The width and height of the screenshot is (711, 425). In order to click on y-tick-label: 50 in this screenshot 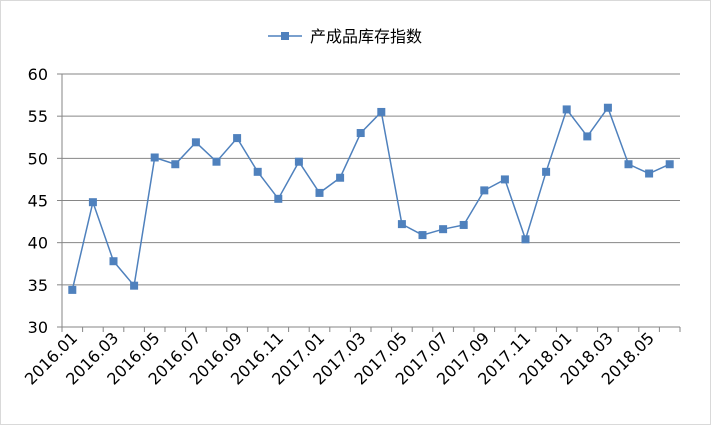, I will do `click(38, 158)`.